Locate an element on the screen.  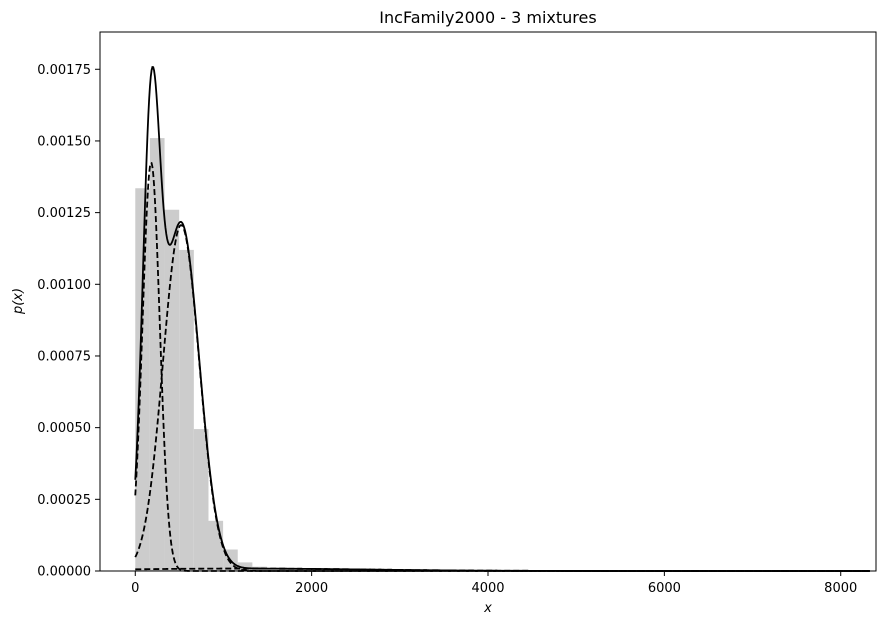
x-tick-label: 4000 is located at coordinates (487, 588).